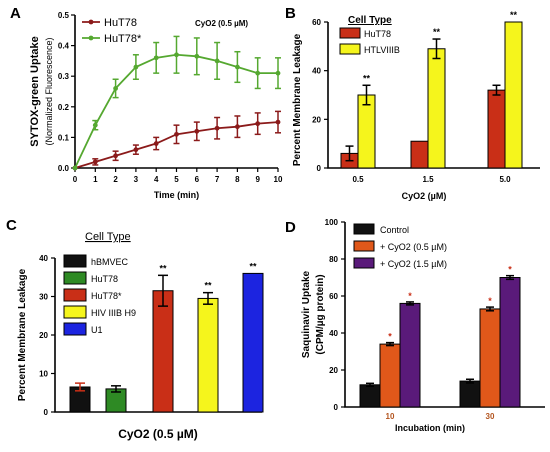  What do you see at coordinates (64, 137) in the screenshot?
I see `a-ytick-label: 0.1` at bounding box center [64, 137].